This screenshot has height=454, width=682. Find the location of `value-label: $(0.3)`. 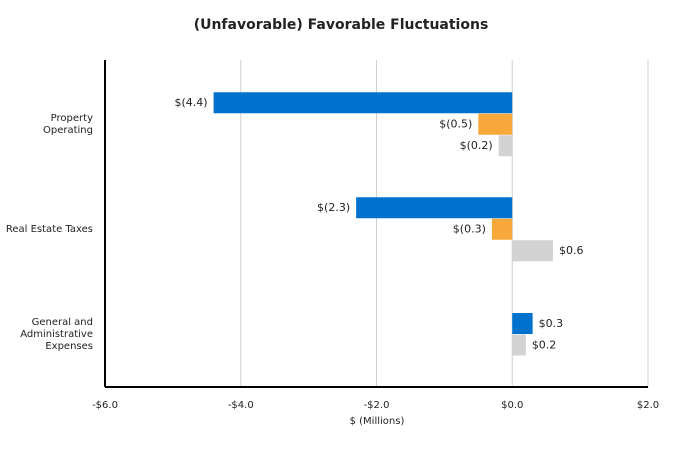

value-label: $(0.3) is located at coordinates (469, 229).